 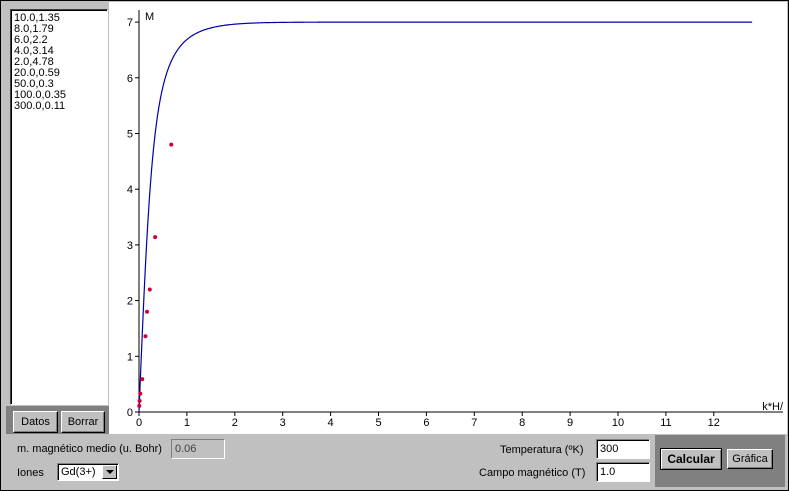 I want to click on temperature-label: Temperatura (ºK), so click(x=542, y=450).